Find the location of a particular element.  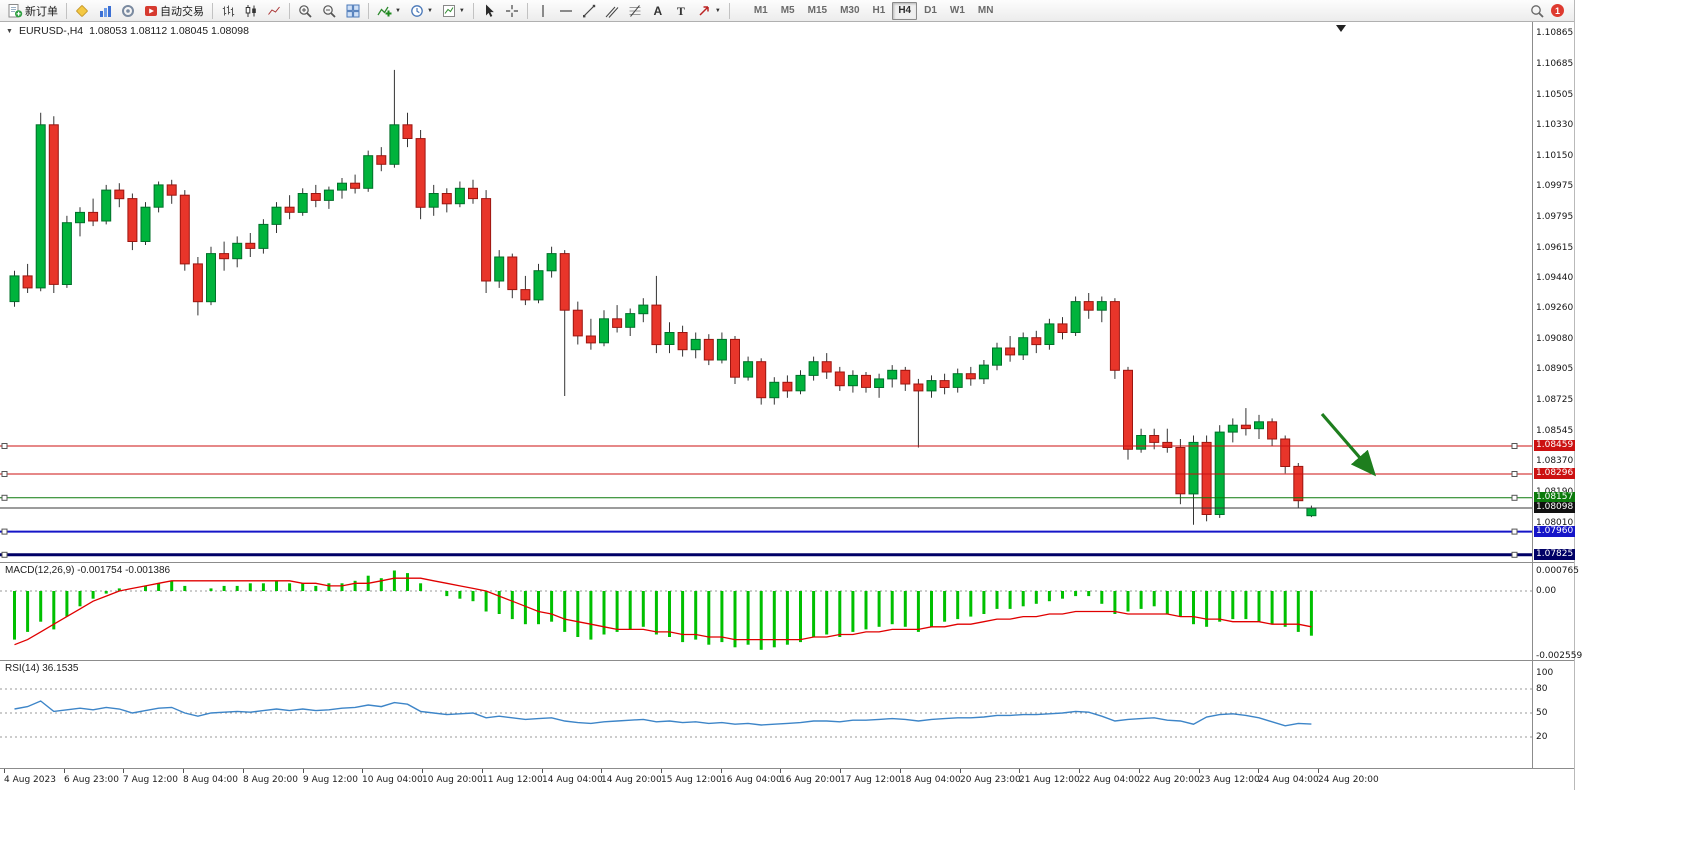

notification-badge: 1 is located at coordinates (1557, 10).